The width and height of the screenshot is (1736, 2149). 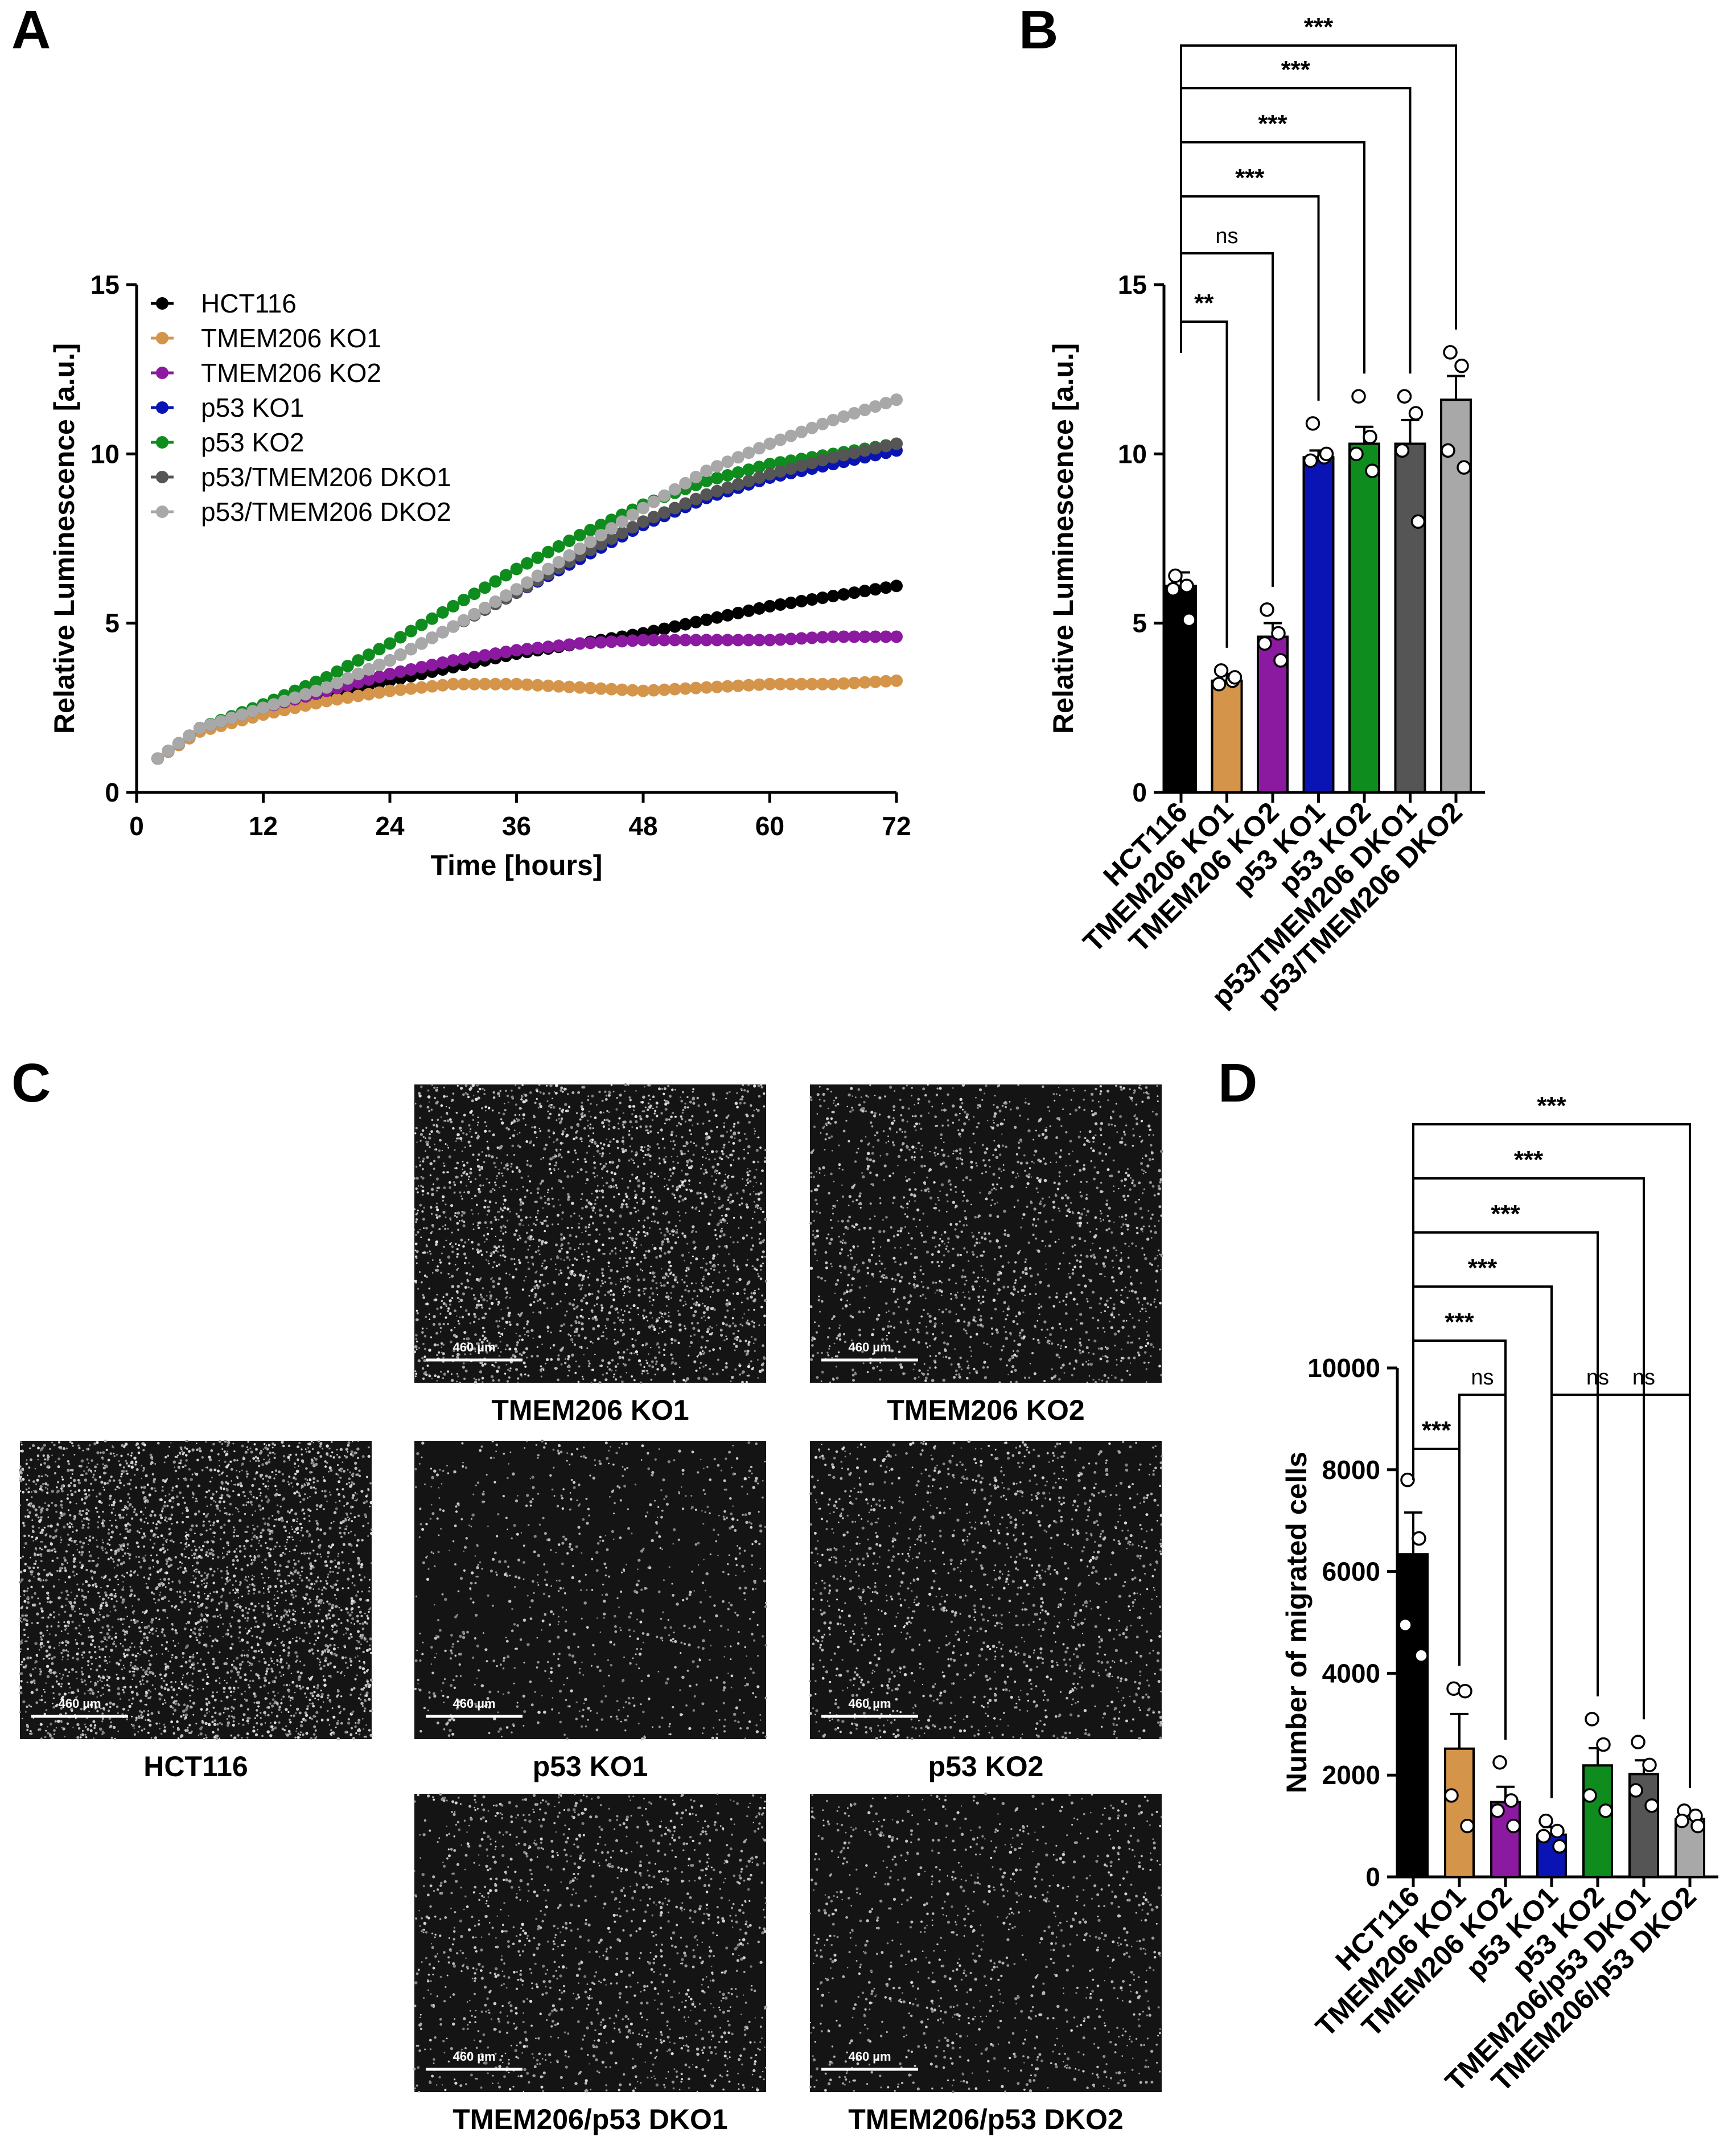 I want to click on significance-bracket: ***, so click(x=1296, y=215).